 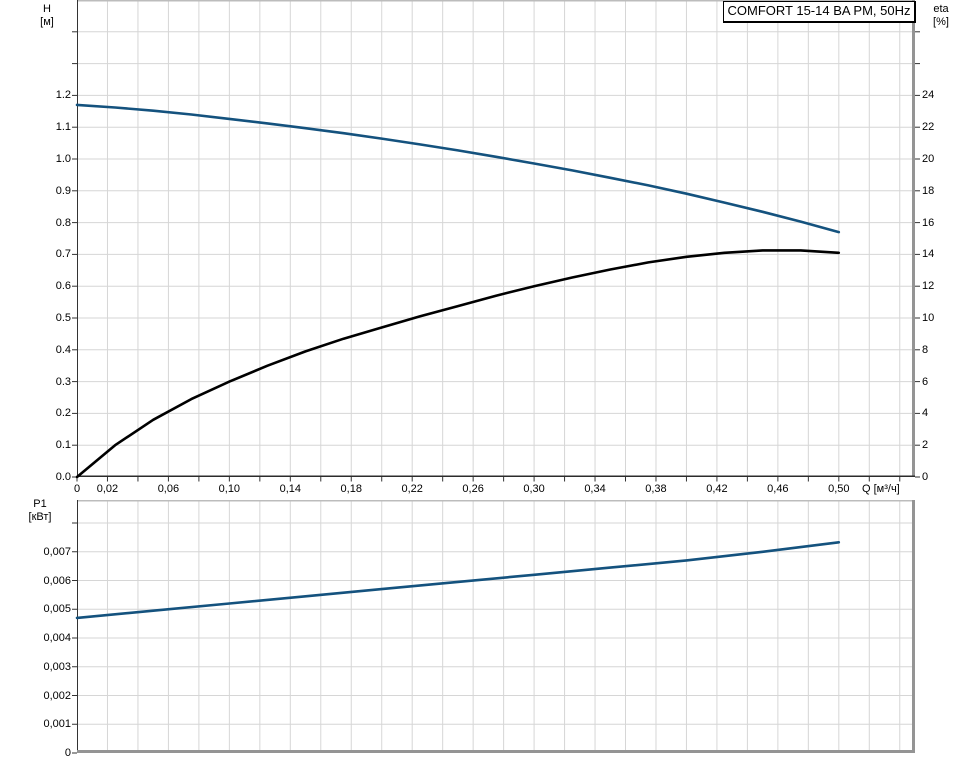 I want to click on curve-title-box: COMFORT 15-14 BA PM, 50Hz, so click(x=819, y=12).